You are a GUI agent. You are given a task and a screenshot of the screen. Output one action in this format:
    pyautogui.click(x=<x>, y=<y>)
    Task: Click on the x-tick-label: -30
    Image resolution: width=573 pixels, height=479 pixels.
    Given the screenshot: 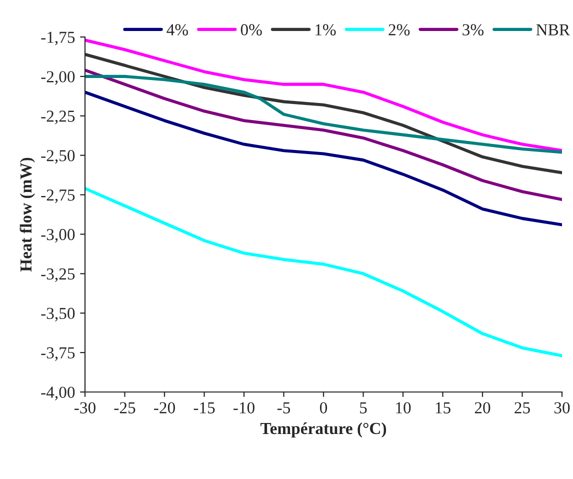 What is the action you would take?
    pyautogui.click(x=85, y=408)
    